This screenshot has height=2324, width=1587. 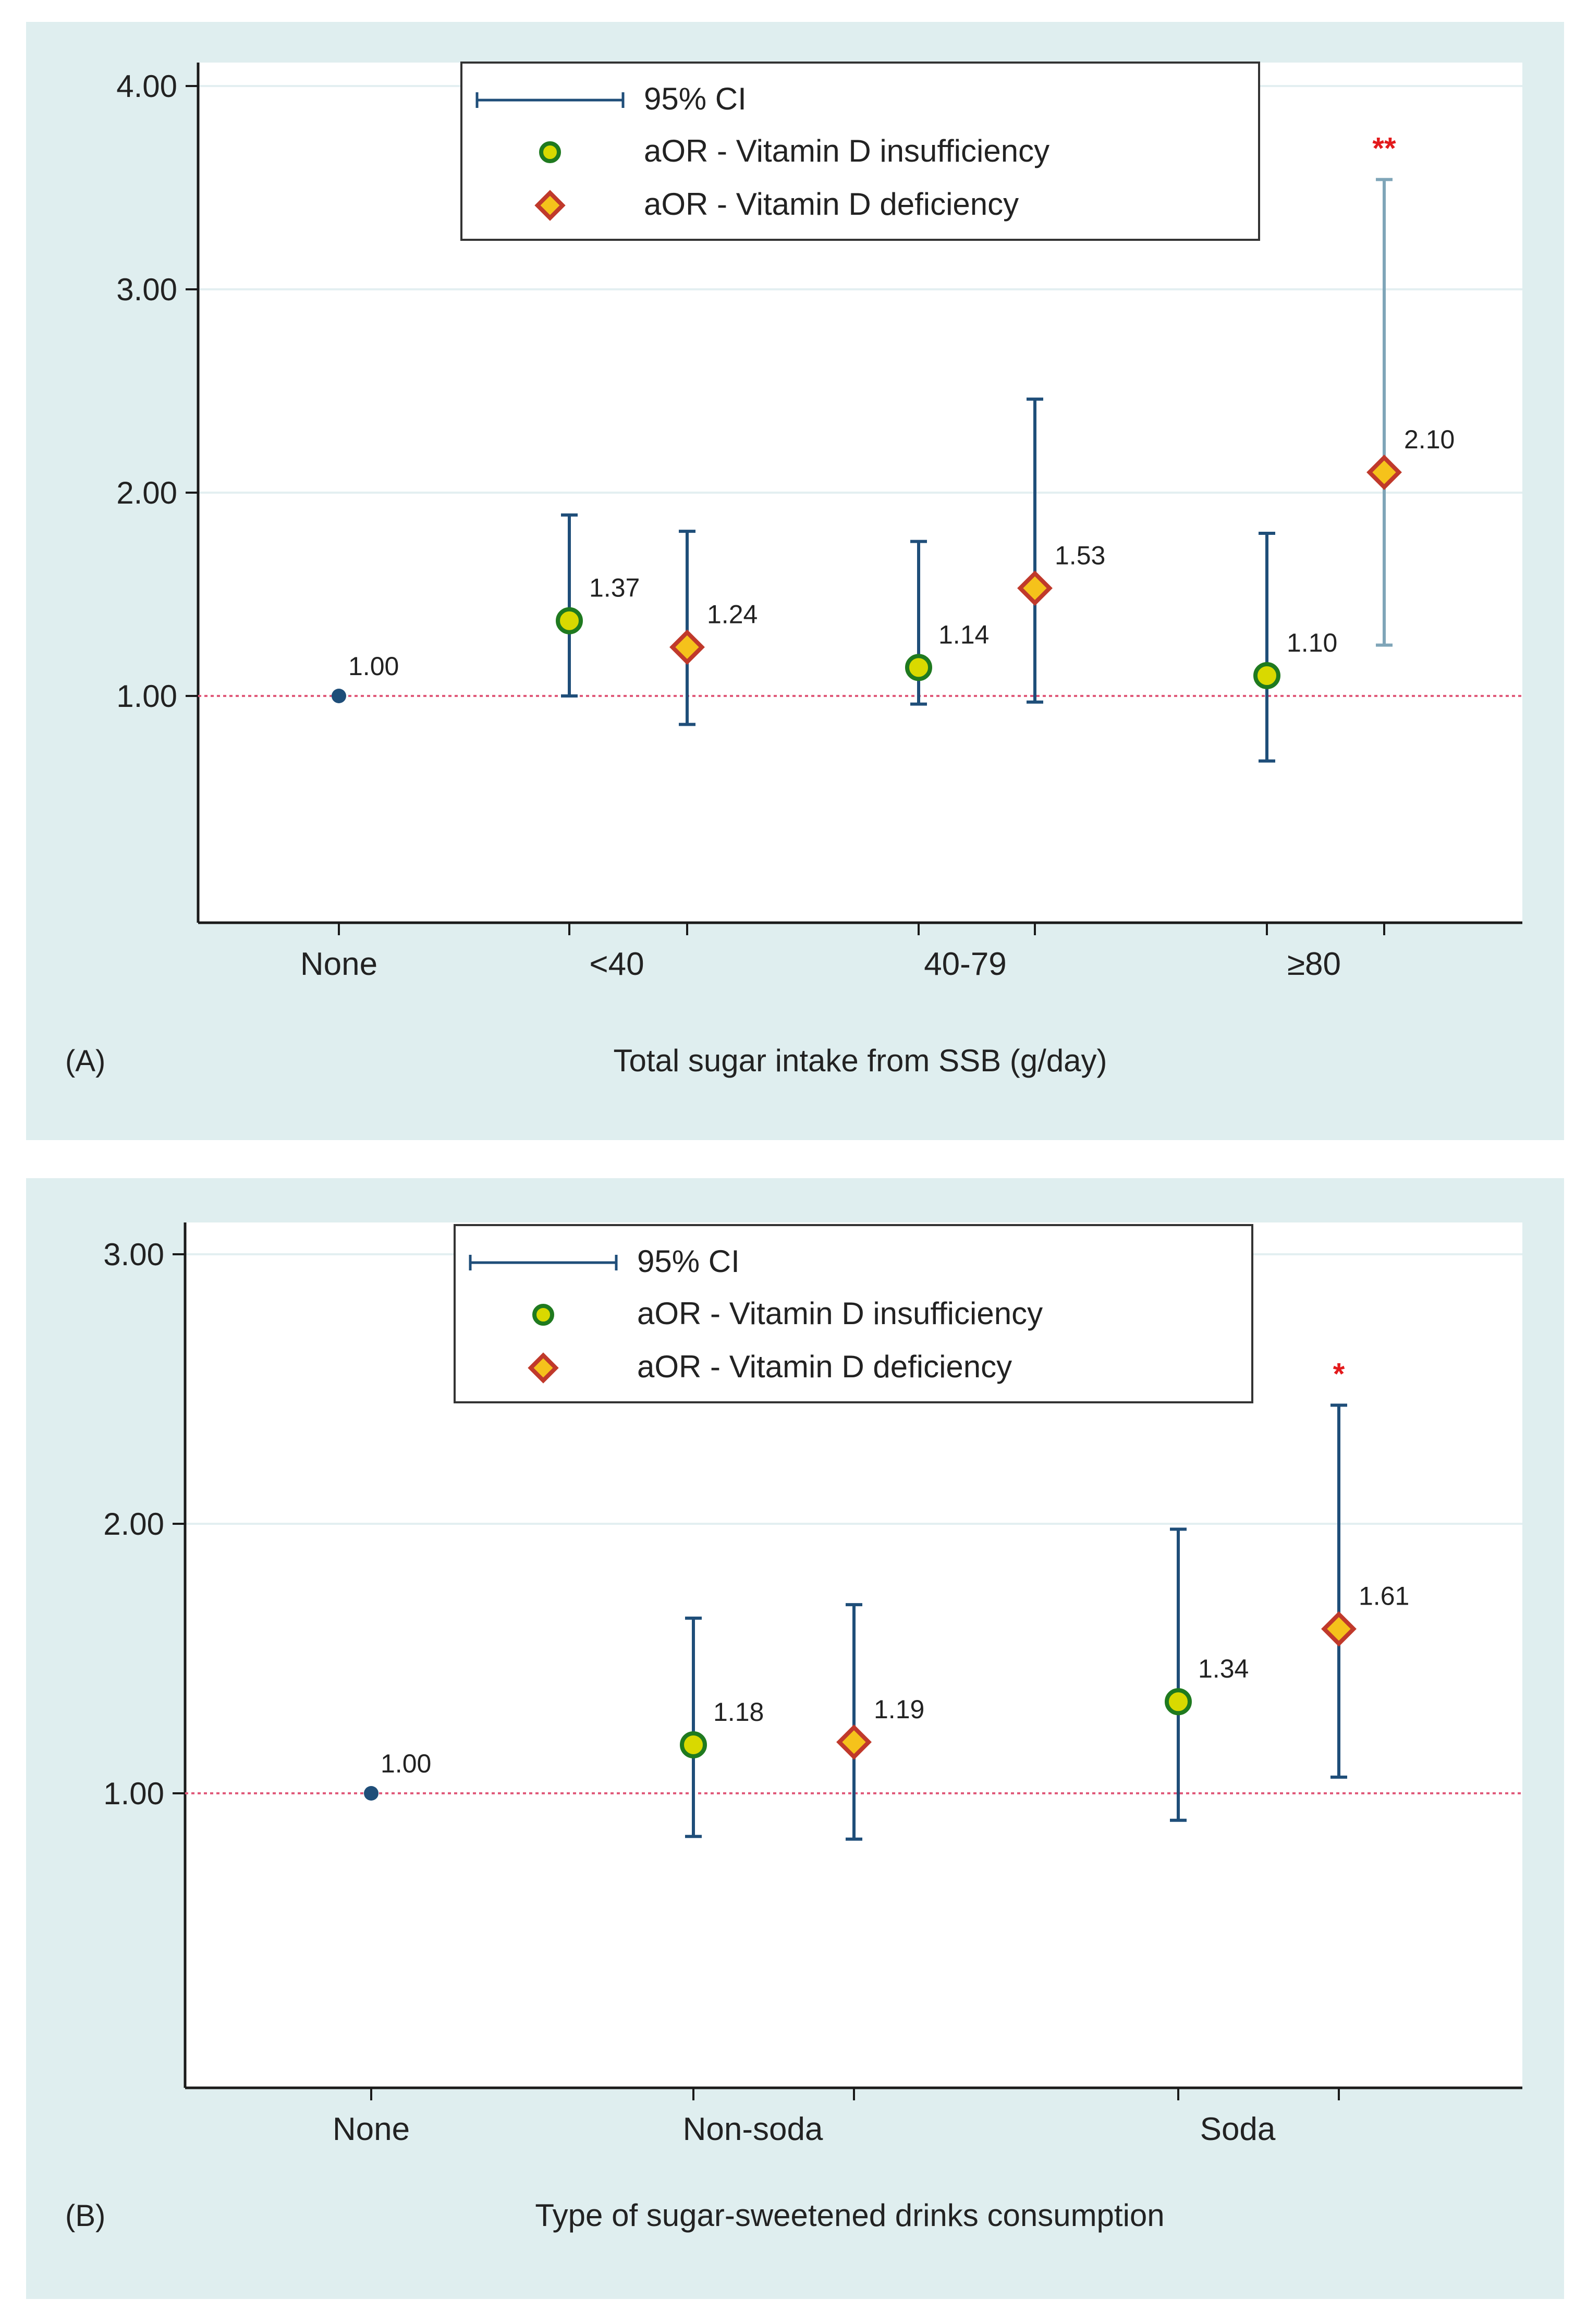 What do you see at coordinates (1339, 1374) in the screenshot?
I see `significance-marker: *` at bounding box center [1339, 1374].